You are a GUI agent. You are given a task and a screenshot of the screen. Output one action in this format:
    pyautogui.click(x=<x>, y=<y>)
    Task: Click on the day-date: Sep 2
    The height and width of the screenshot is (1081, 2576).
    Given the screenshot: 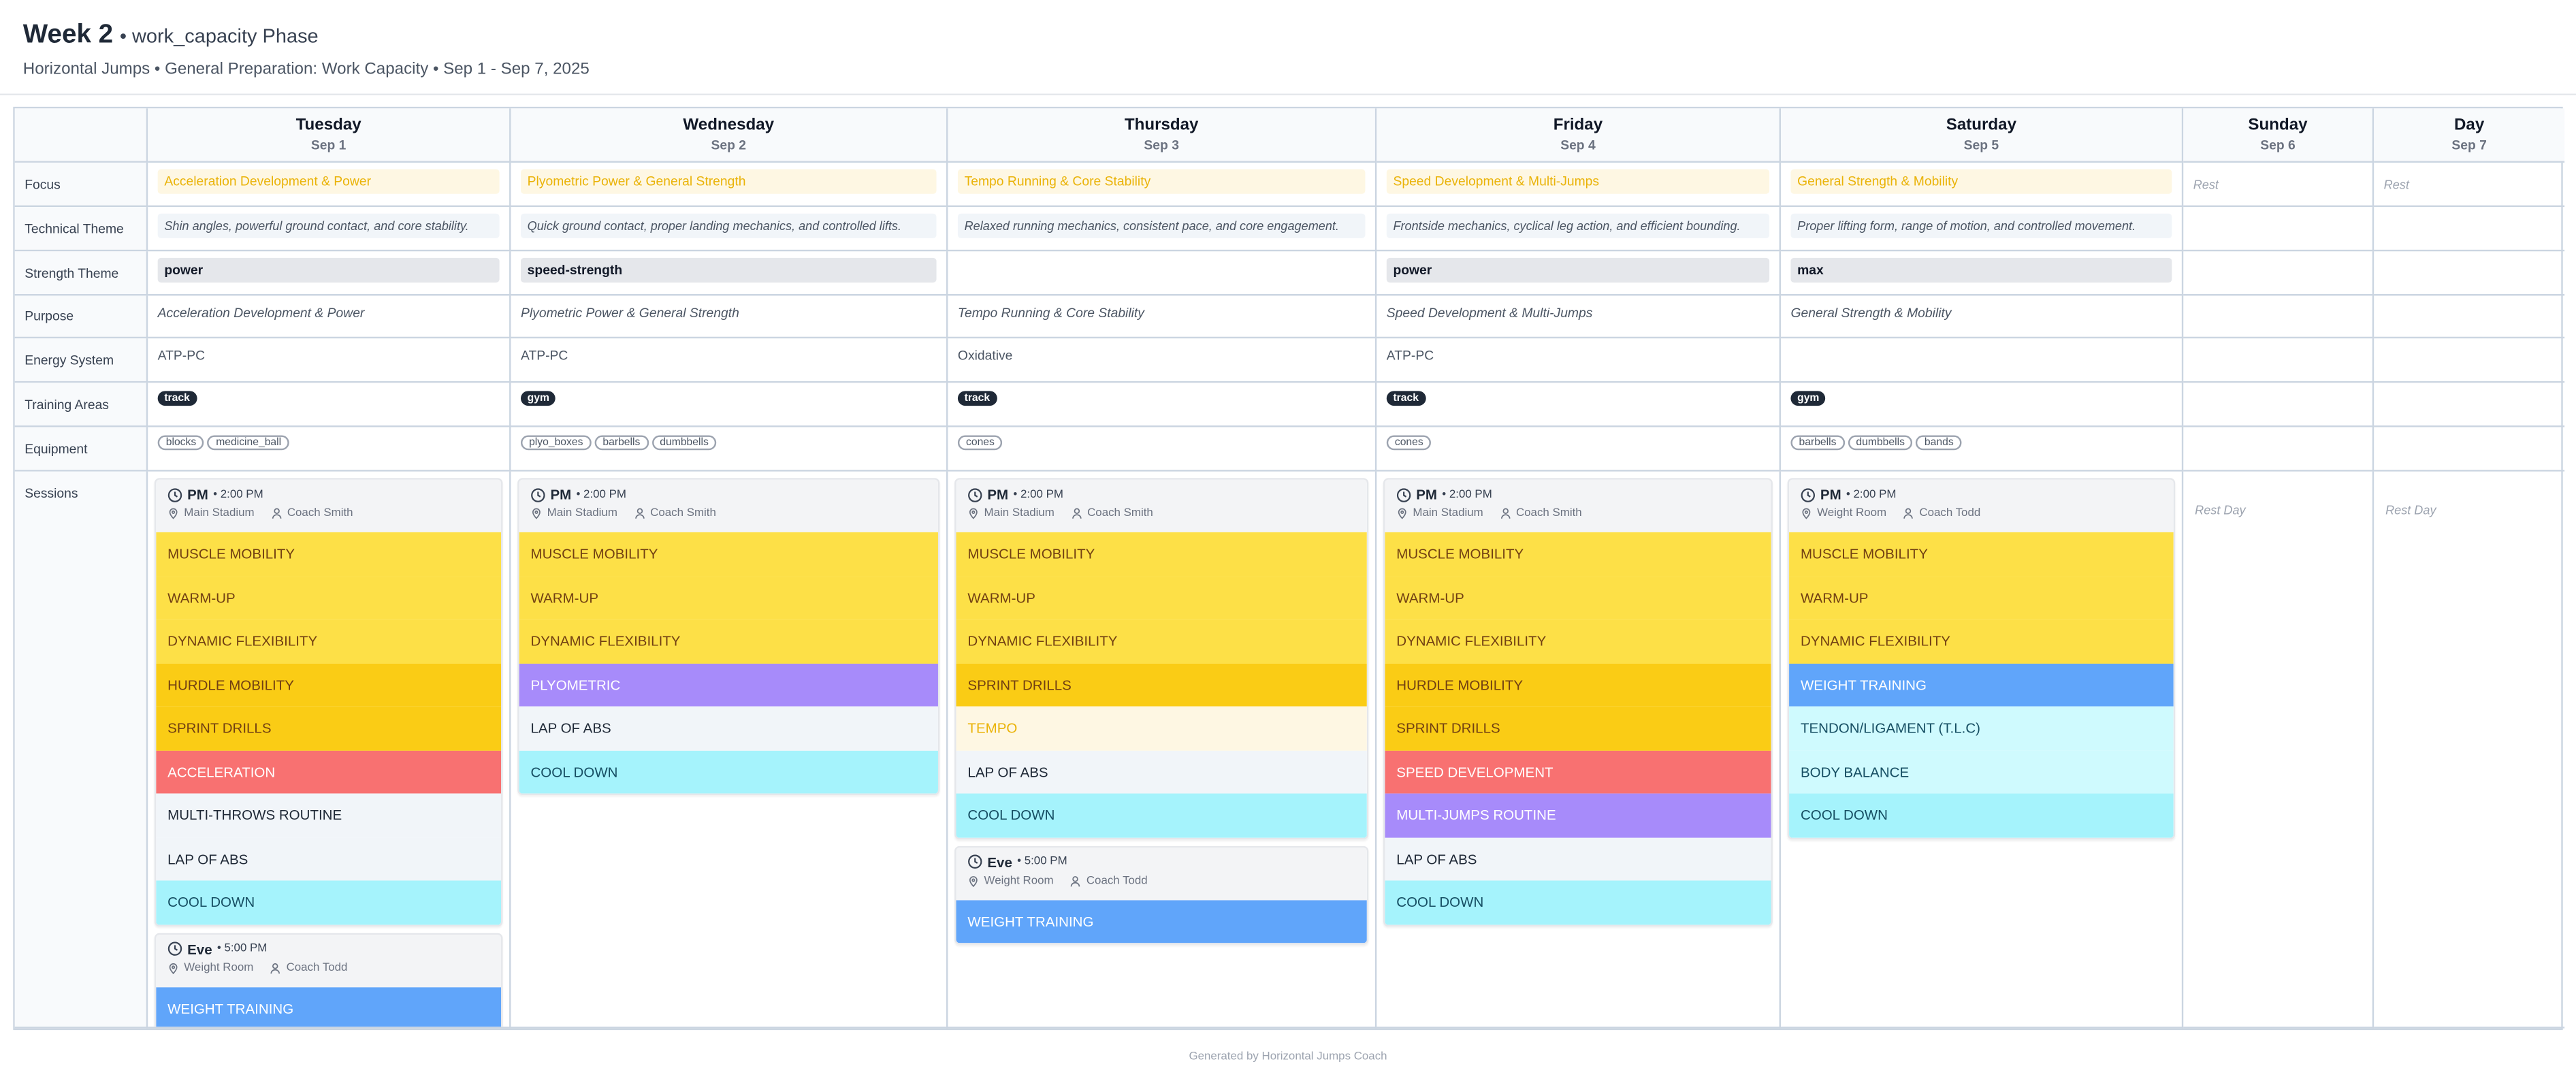 What is the action you would take?
    pyautogui.click(x=729, y=145)
    